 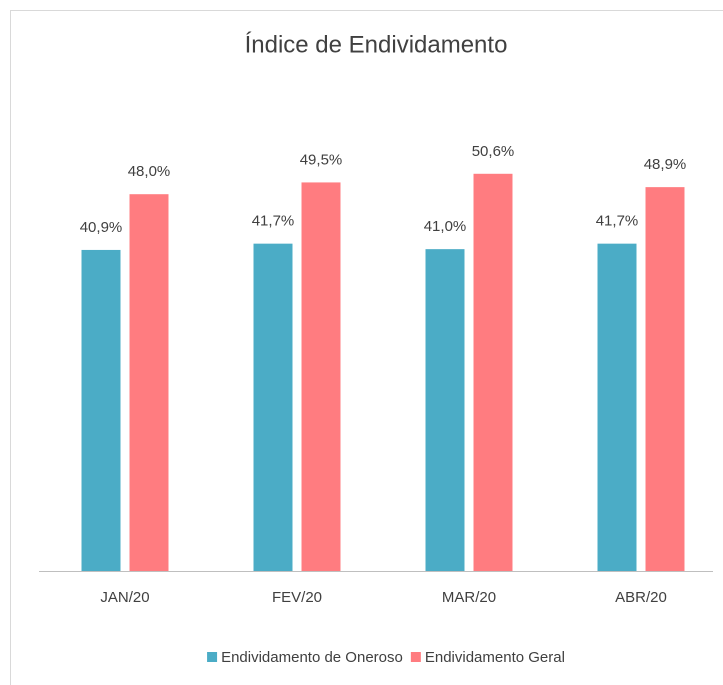 I want to click on x-tick-label: ABR/20, so click(x=641, y=597).